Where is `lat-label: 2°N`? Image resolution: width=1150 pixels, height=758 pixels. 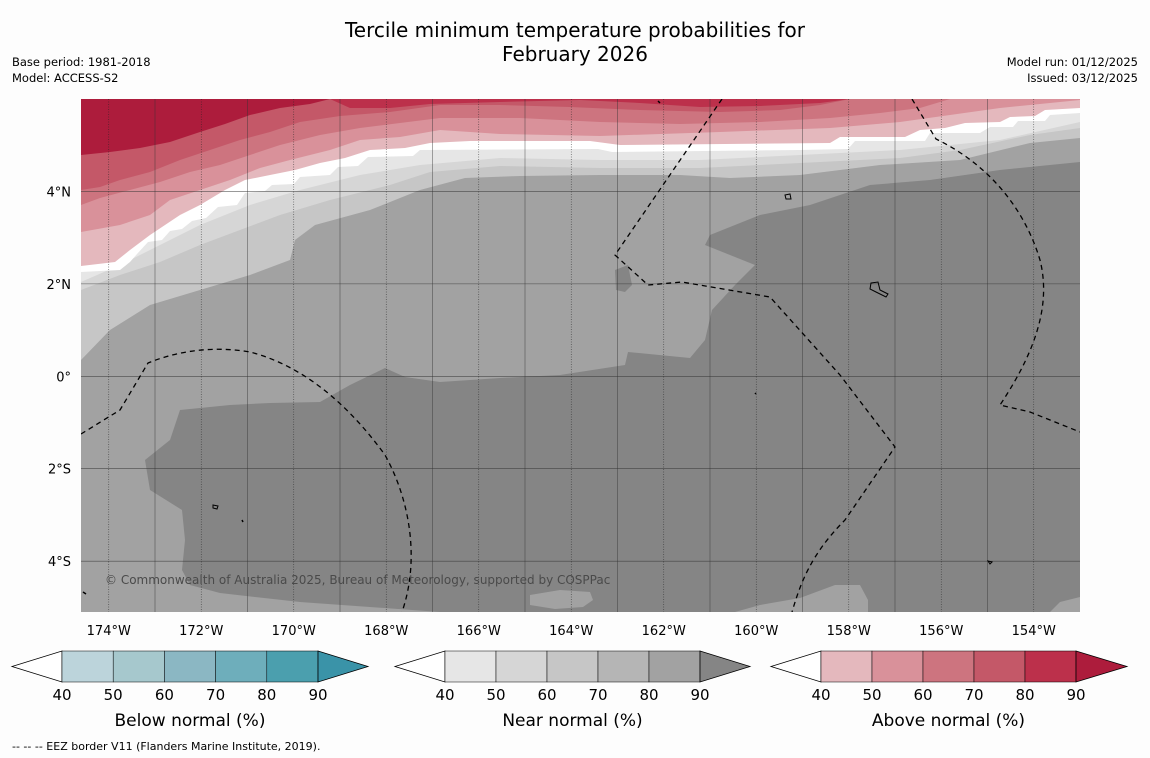 lat-label: 2°N is located at coordinates (59, 285).